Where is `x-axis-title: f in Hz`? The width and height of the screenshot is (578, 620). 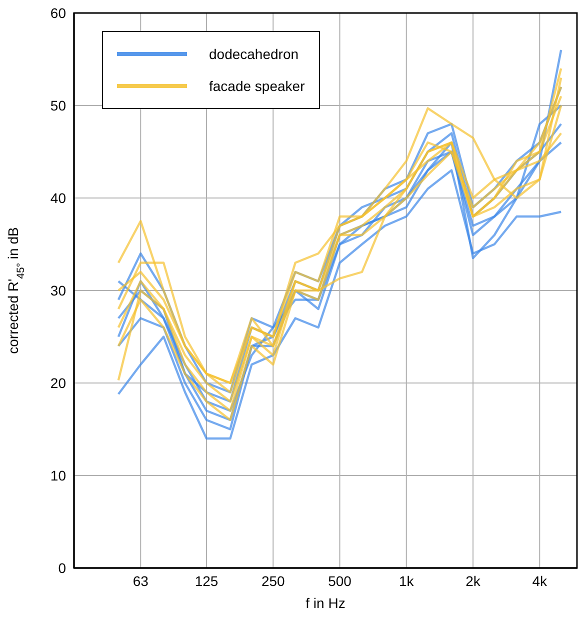 x-axis-title: f in Hz is located at coordinates (326, 603).